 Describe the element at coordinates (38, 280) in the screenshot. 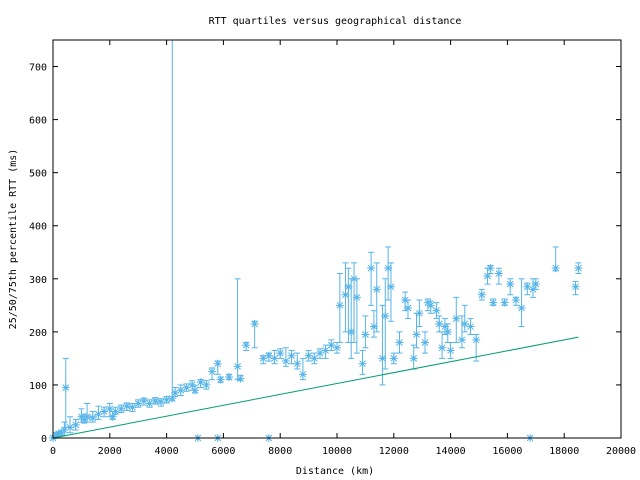

I see `y-tick-label: 300` at that location.